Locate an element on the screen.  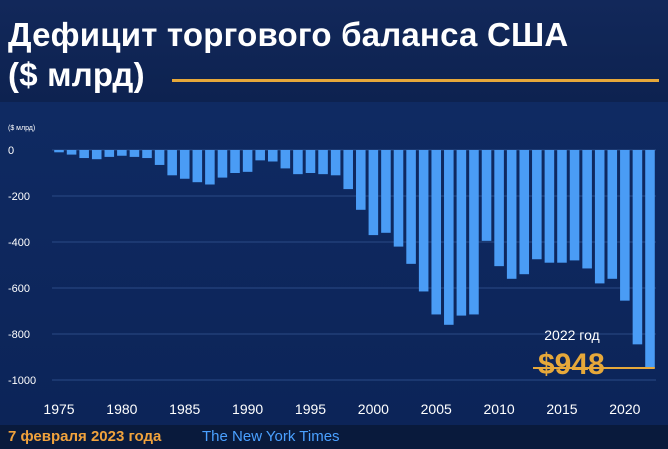
bar-2002 is located at coordinates (398, 198).